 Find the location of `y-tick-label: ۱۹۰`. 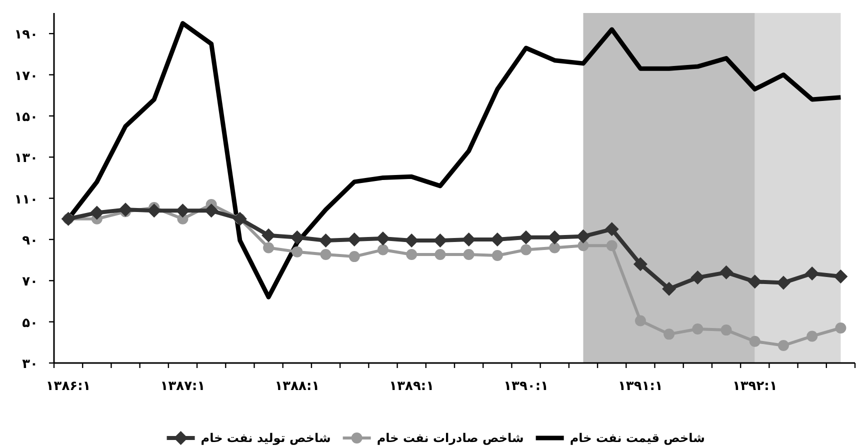

y-tick-label: ۱۹۰ is located at coordinates (26, 35).